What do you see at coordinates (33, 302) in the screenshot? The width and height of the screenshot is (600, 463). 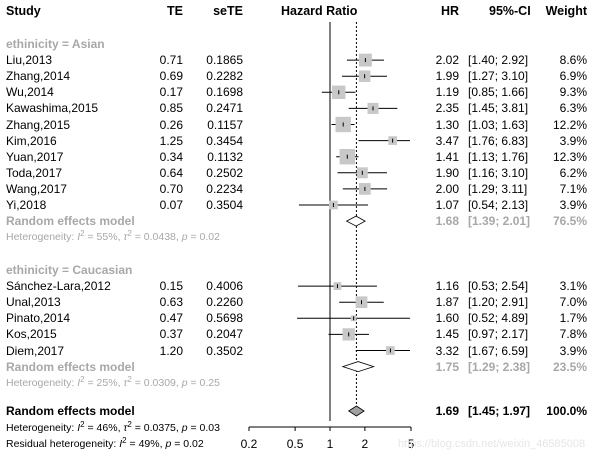 I see `study-name: Unal,2013` at bounding box center [33, 302].